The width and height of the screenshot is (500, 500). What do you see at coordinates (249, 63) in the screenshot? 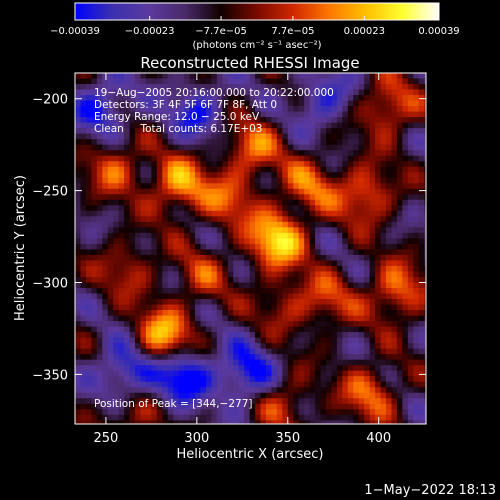
I see `chart-title: Reconstructed RHESSI Image` at bounding box center [249, 63].